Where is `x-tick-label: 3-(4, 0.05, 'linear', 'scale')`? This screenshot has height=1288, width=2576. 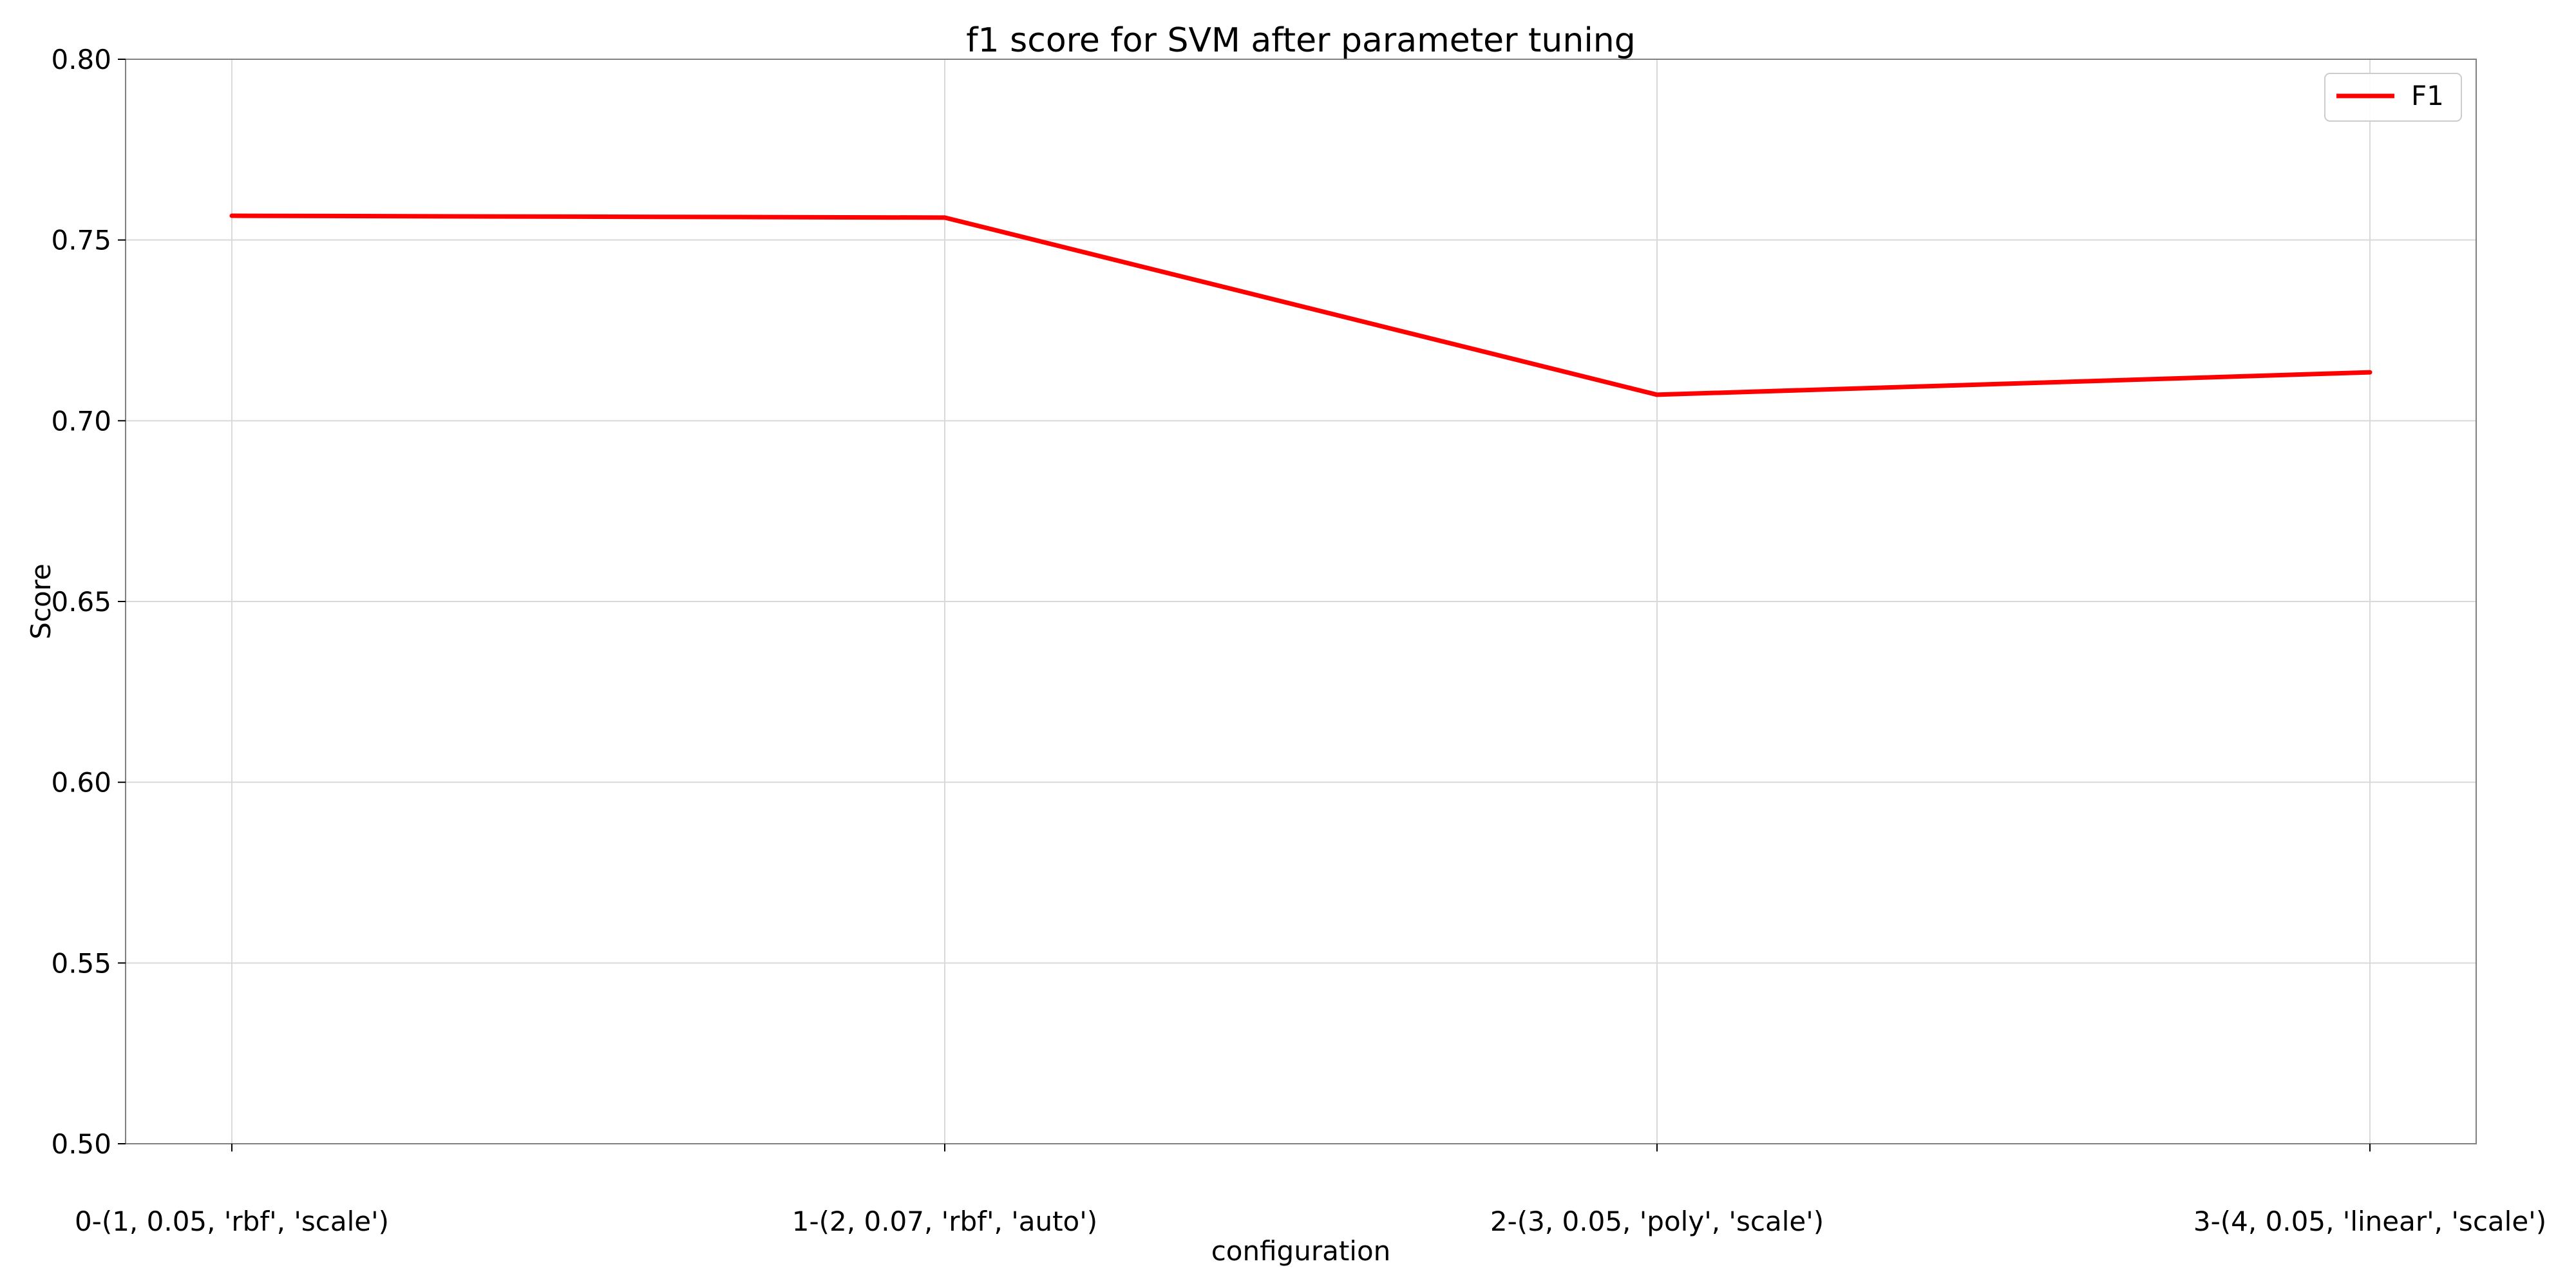
x-tick-label: 3-(4, 0.05, 'linear', 'scale') is located at coordinates (2369, 1222).